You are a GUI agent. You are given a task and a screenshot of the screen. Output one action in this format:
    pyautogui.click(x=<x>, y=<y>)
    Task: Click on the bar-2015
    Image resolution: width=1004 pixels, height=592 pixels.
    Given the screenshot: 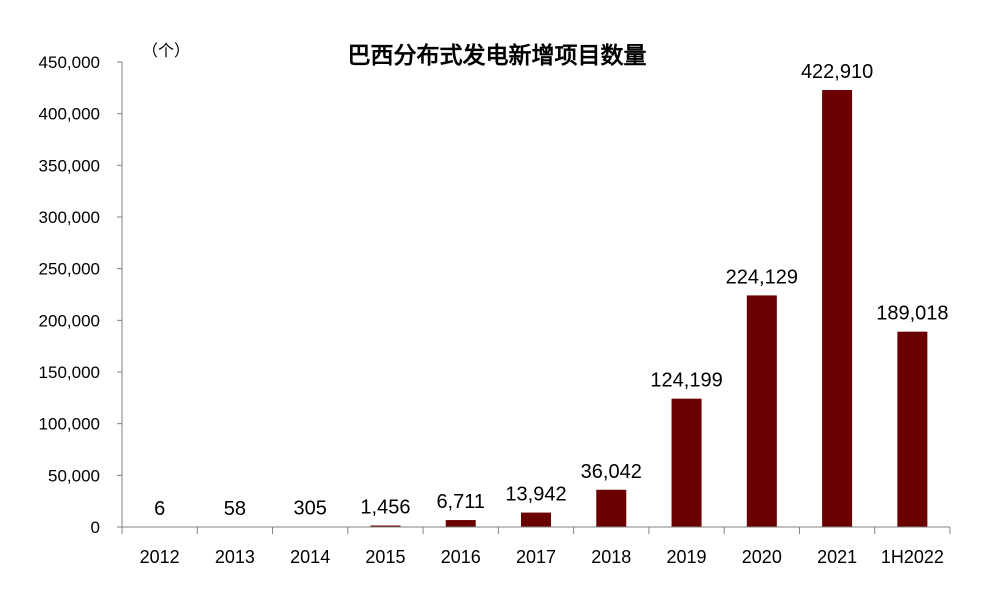 What is the action you would take?
    pyautogui.click(x=385, y=526)
    